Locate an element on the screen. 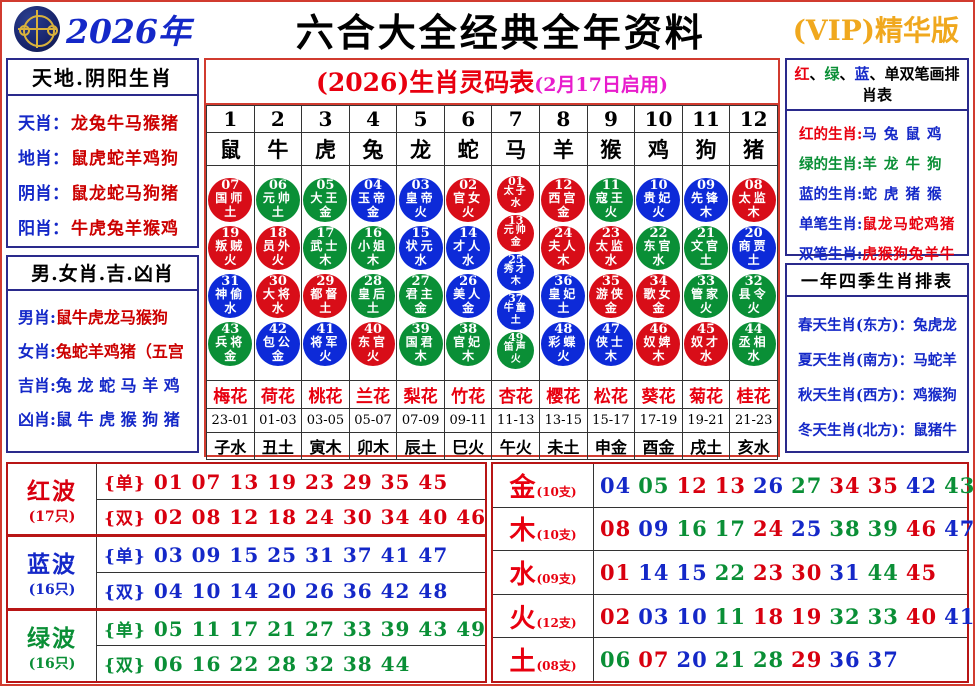 The width and height of the screenshot is (975, 686). row-value: 龙兔牛马猴猪 is located at coordinates (125, 124).